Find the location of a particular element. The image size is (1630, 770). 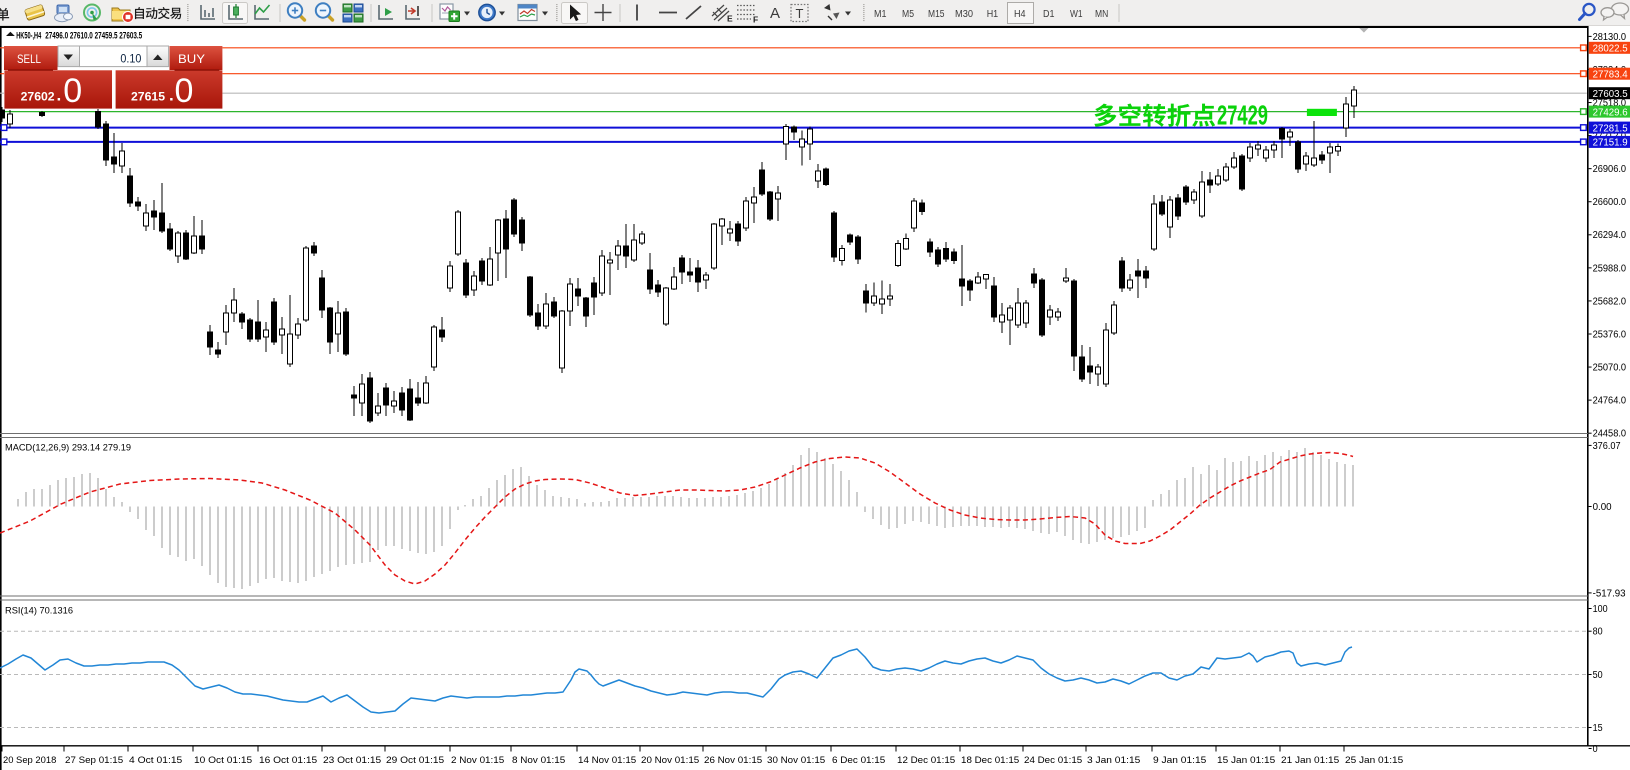

svg-text: W1 is located at coordinates (1076, 14).